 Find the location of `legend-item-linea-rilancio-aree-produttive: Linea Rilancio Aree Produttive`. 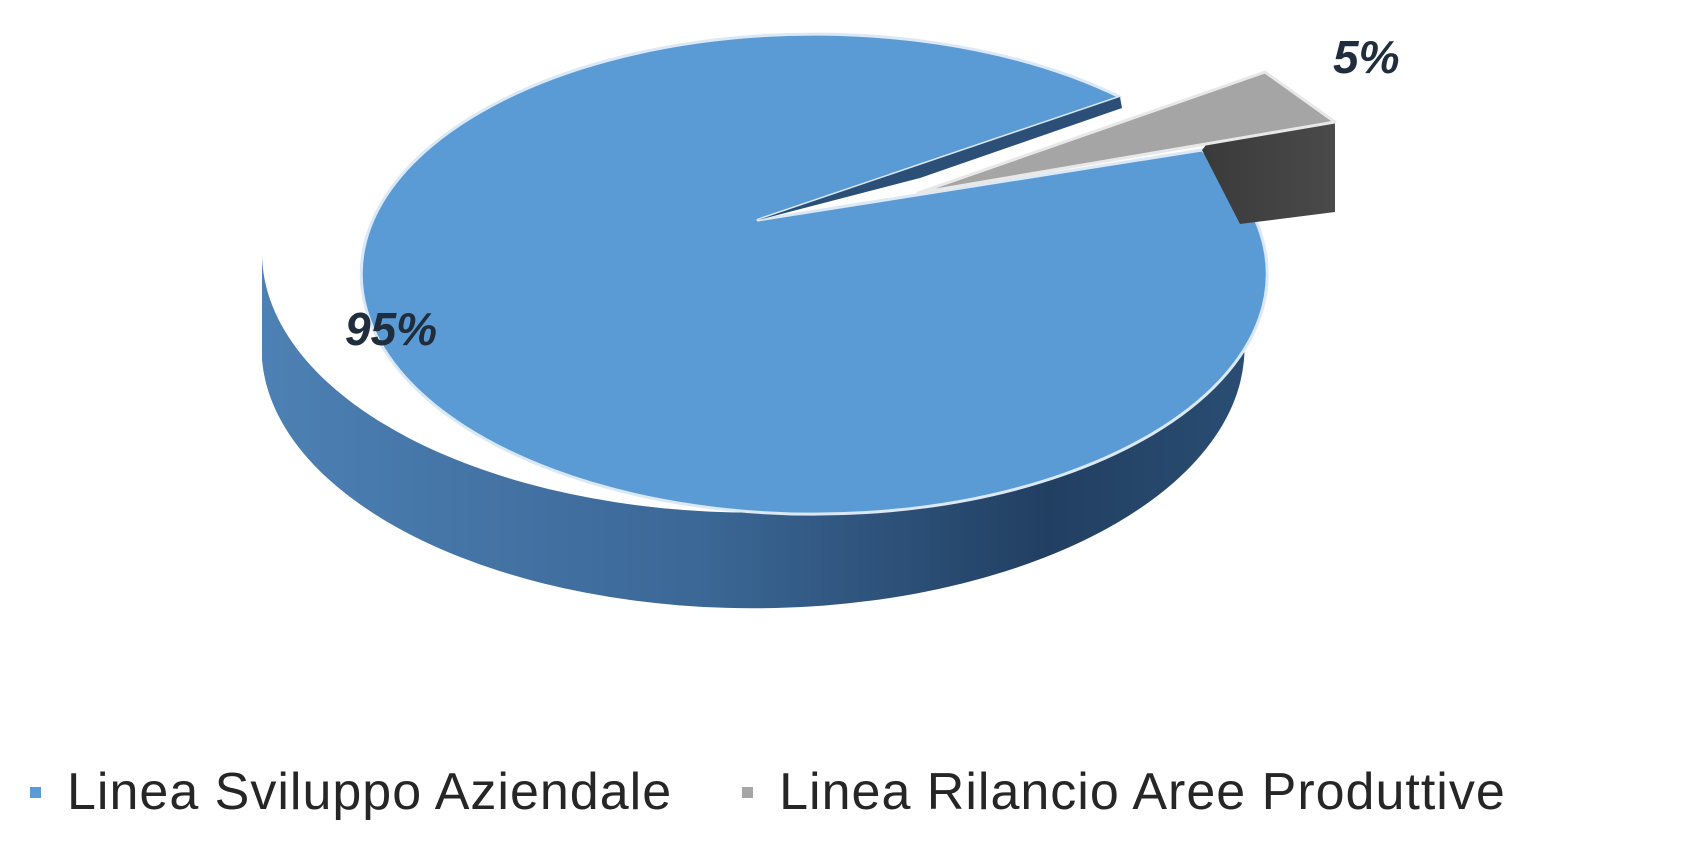

legend-item-linea-rilancio-aree-produttive: Linea Rilancio Aree Produttive is located at coordinates (1124, 792).